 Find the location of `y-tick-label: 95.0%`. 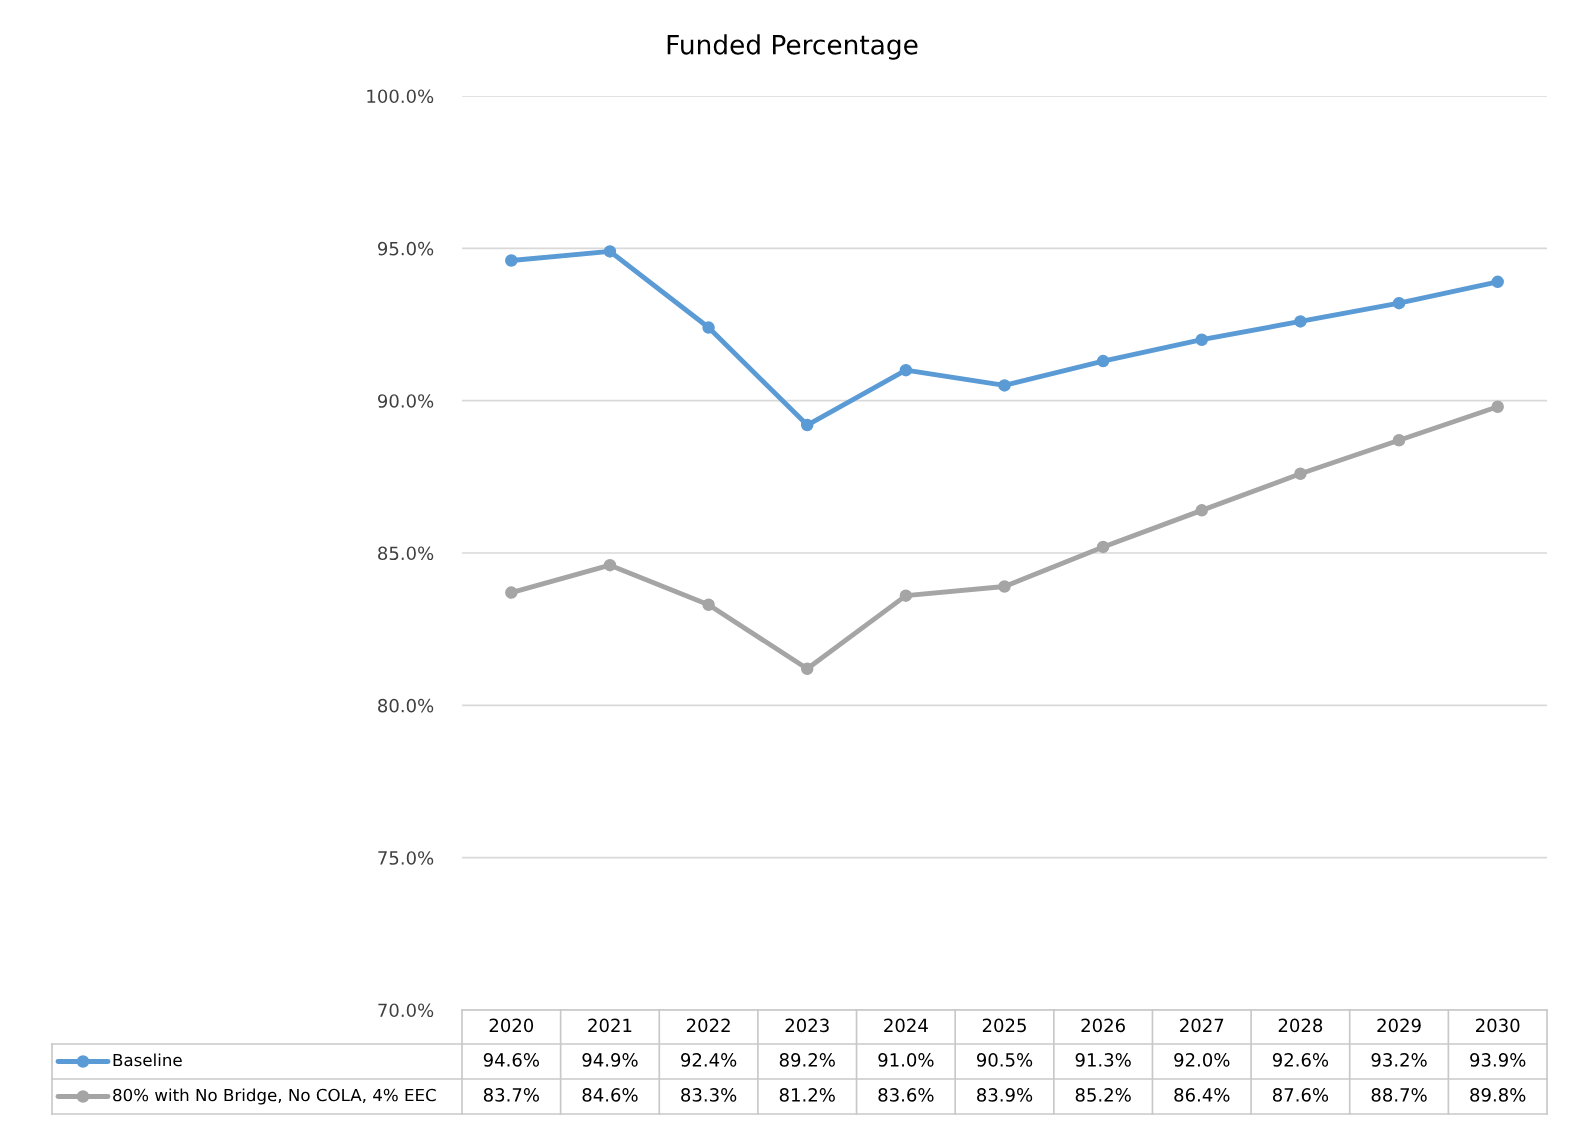

y-tick-label: 95.0% is located at coordinates (406, 248).